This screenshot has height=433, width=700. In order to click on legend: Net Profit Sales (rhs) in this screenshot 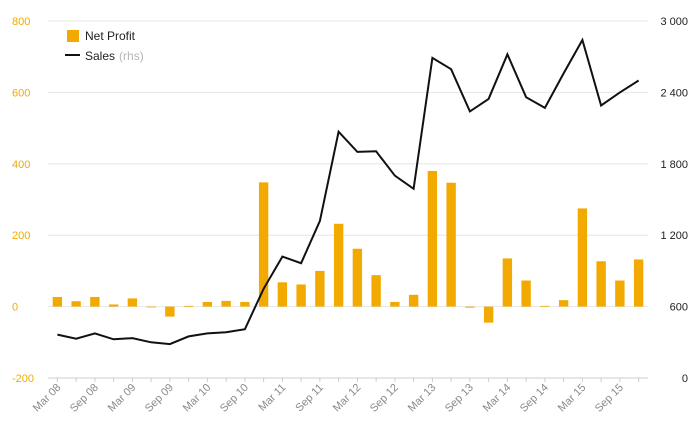, I will do `click(104, 46)`.